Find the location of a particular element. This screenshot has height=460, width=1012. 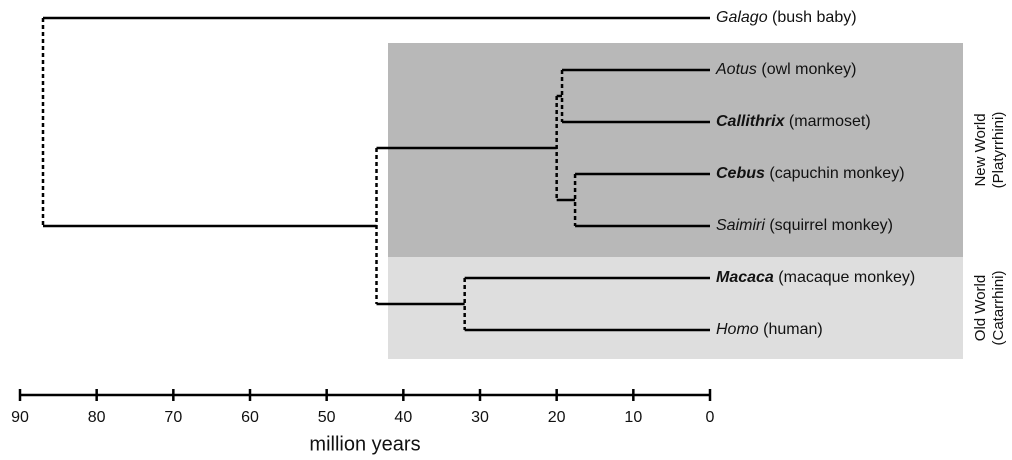

common-name: (macaque monkey) is located at coordinates (846, 277).